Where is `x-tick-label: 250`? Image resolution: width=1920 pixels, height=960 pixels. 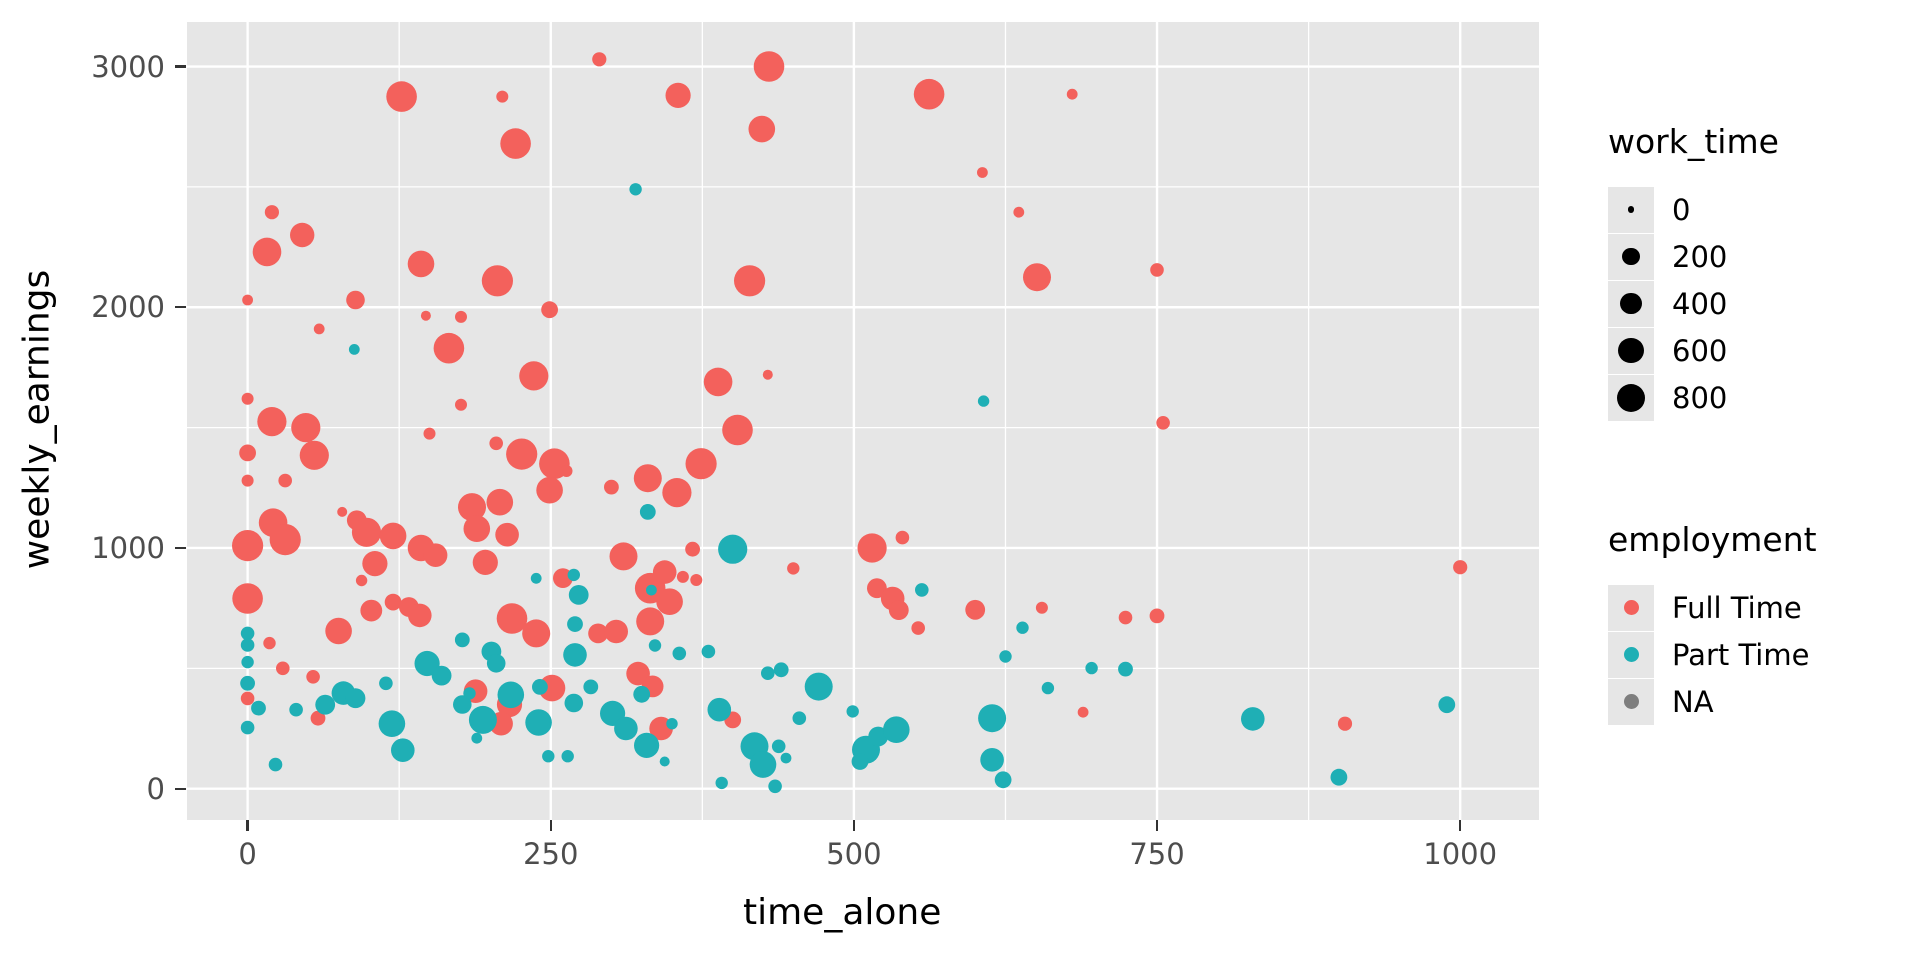
x-tick-label: 250 is located at coordinates (551, 854).